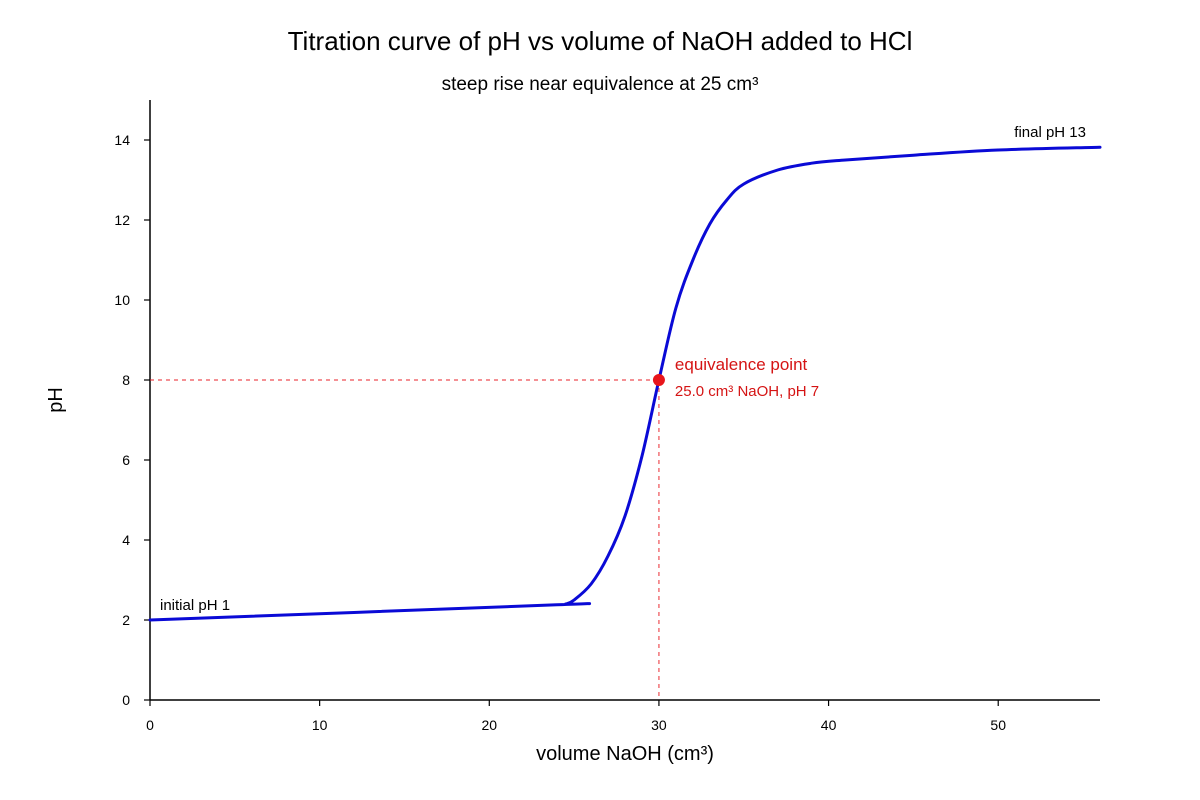 This screenshot has height=800, width=1200. What do you see at coordinates (658, 380) in the screenshot?
I see `equivalence-point-marker` at bounding box center [658, 380].